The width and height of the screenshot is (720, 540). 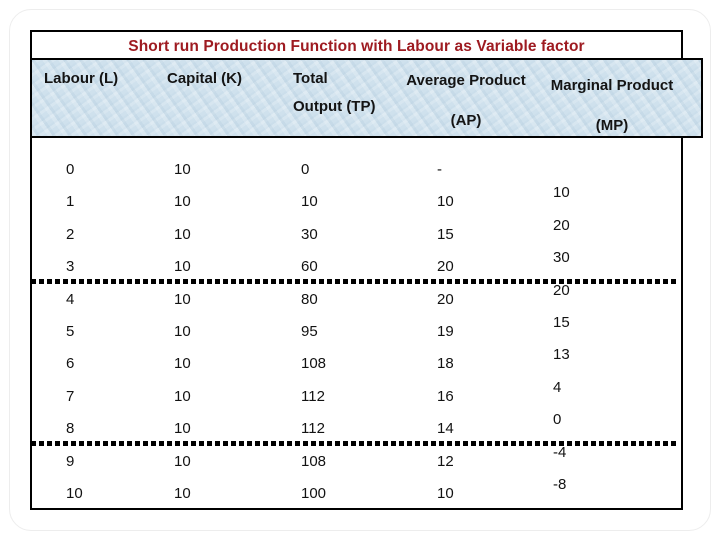 What do you see at coordinates (445, 493) in the screenshot?
I see `cell-ap-L10: 10` at bounding box center [445, 493].